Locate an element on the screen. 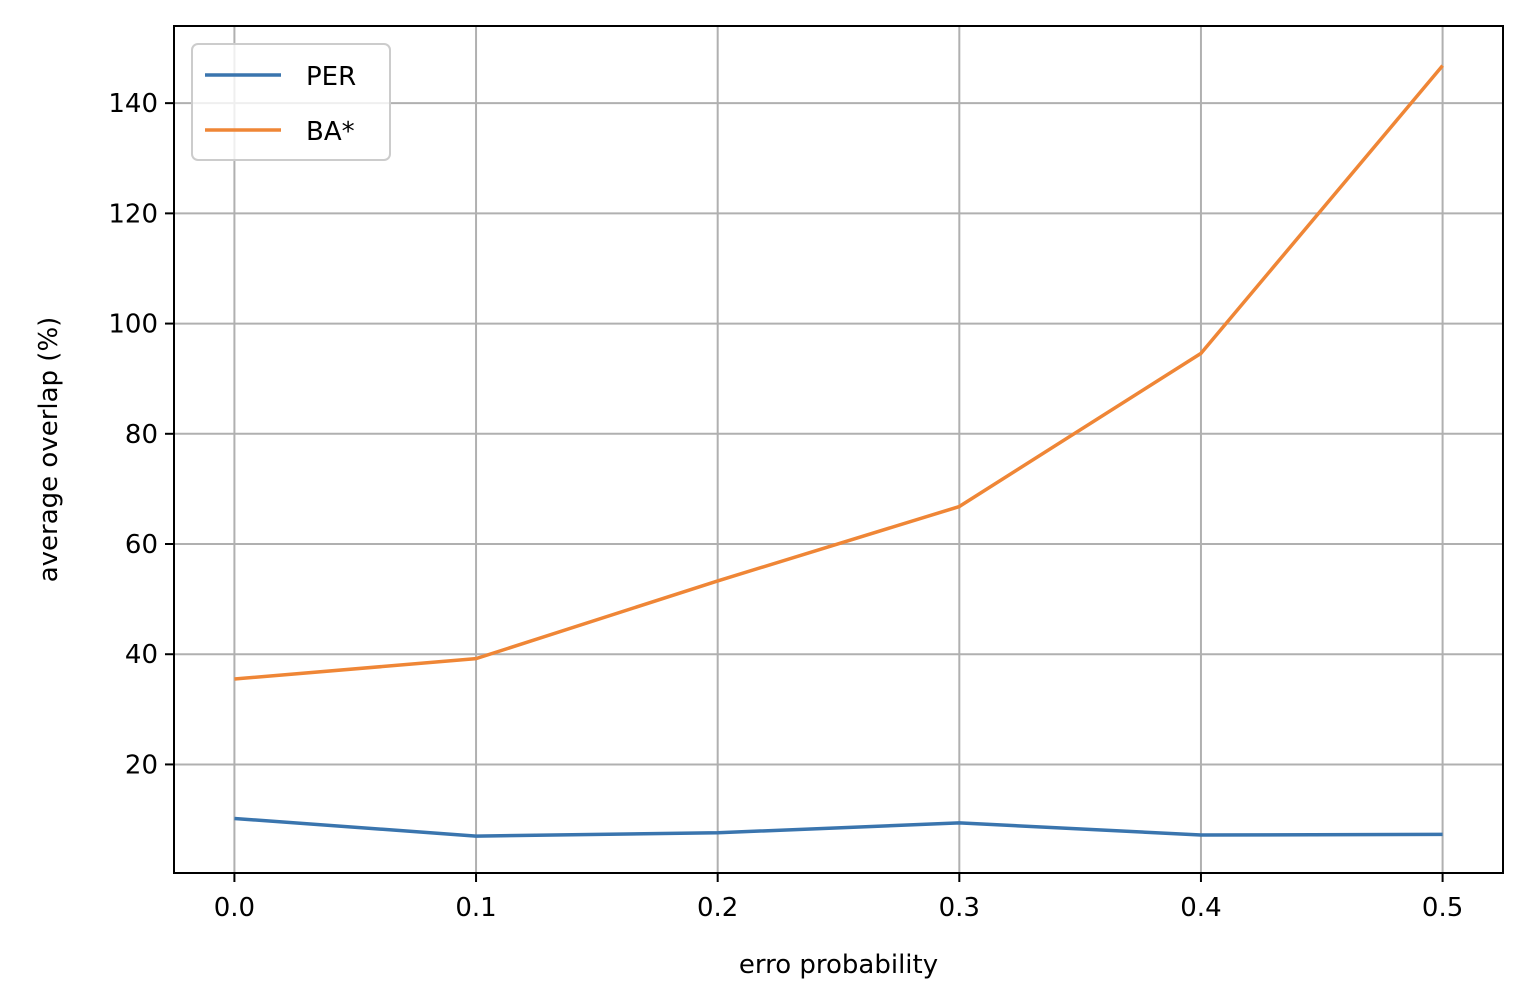 The height and width of the screenshot is (1000, 1528). x-axis-ticks: 0.0 0.1 0.2 0.3 0.4 0.5 is located at coordinates (838, 898).